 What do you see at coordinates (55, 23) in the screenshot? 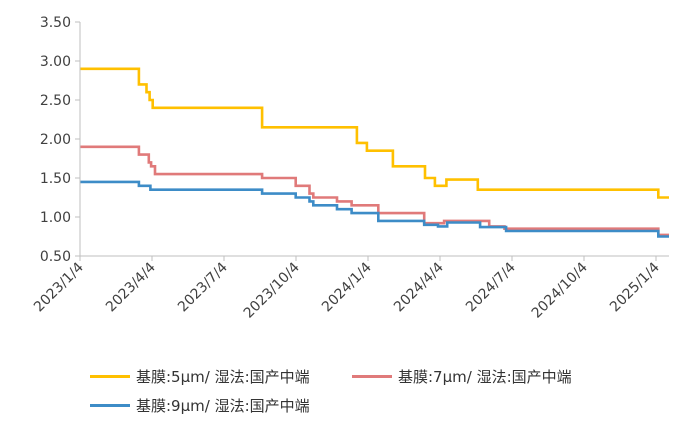
I see `y-tick-label: 3.50` at bounding box center [55, 23].